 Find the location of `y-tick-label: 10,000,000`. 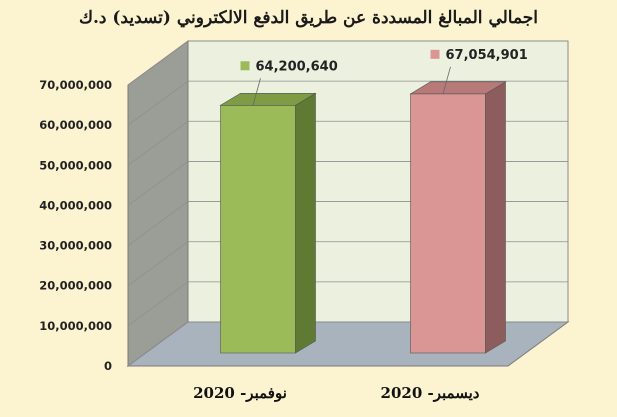

y-tick-label: 10,000,000 is located at coordinates (75, 326).